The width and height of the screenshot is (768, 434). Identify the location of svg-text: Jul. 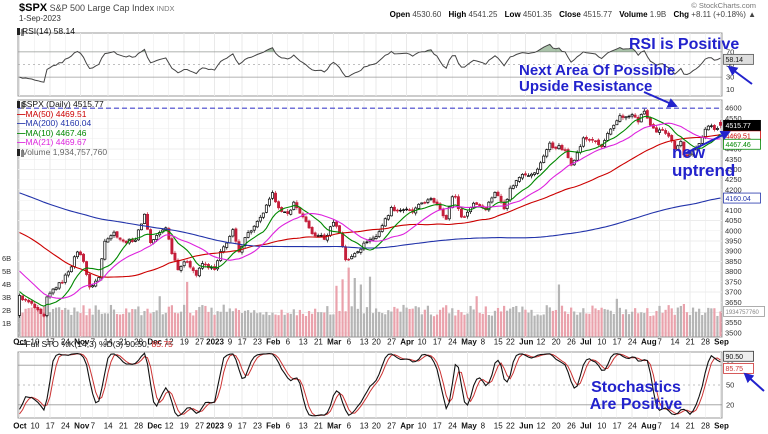
(586, 426).